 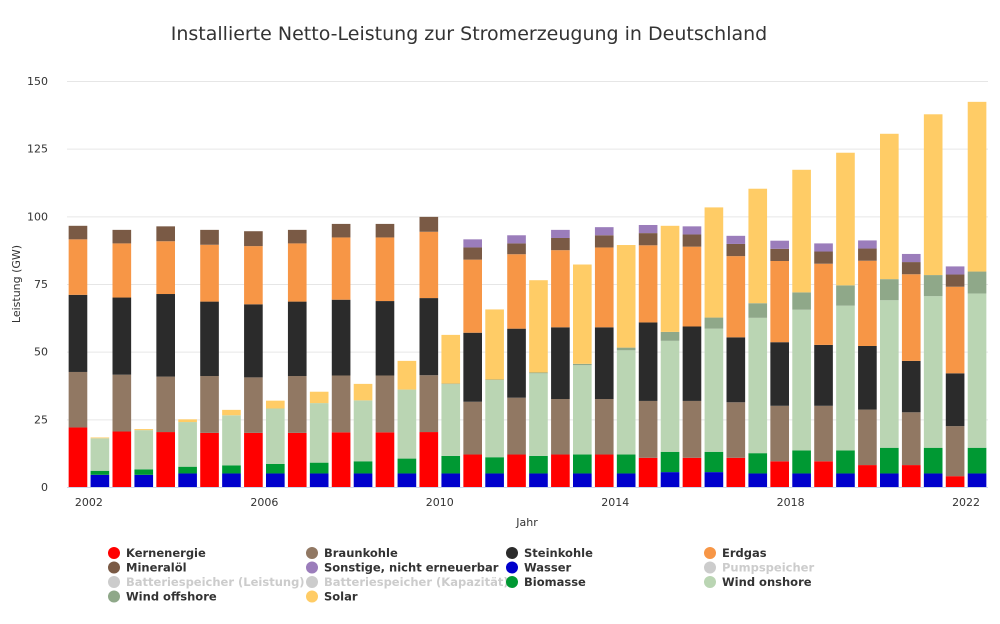 I want to click on bar-segment-kernenergie-2009, so click(x=385, y=459).